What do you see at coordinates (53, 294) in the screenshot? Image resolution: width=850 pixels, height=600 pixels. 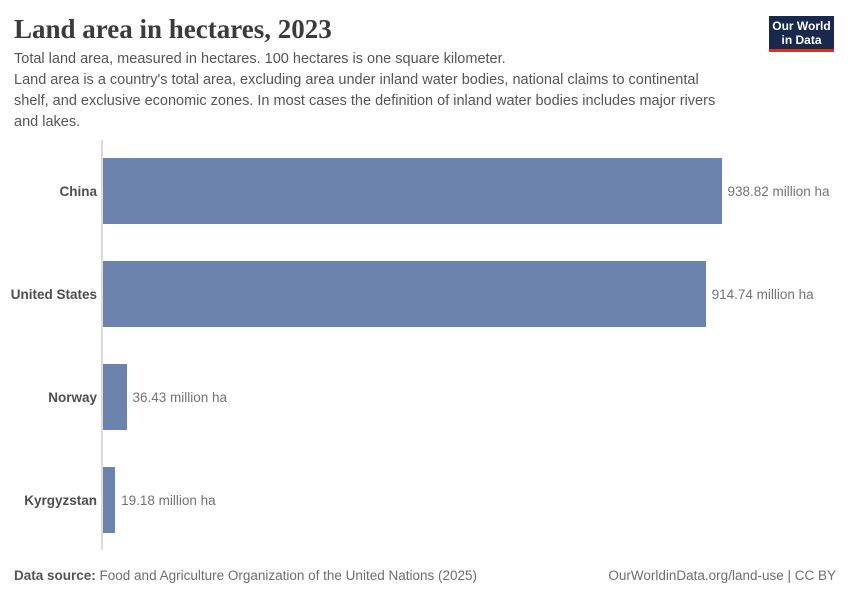 I see `bar-entity-label: United States` at bounding box center [53, 294].